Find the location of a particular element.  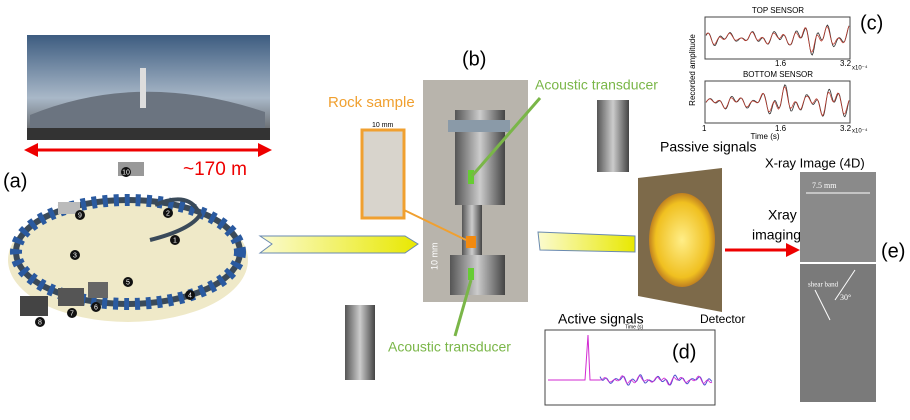

angle-label: 30° is located at coordinates (845, 297).